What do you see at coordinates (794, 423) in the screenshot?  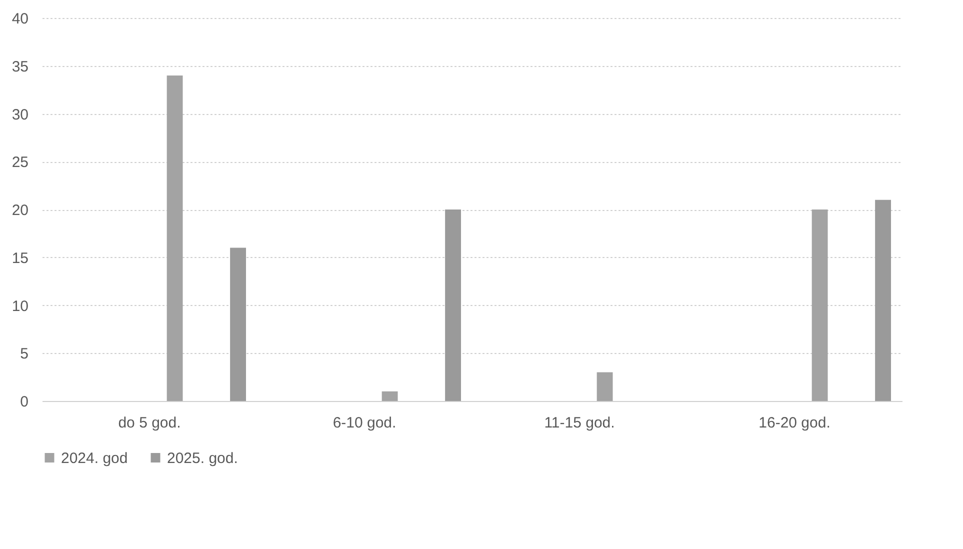 I see `x-tick-label: 16-20 god.` at bounding box center [794, 423].